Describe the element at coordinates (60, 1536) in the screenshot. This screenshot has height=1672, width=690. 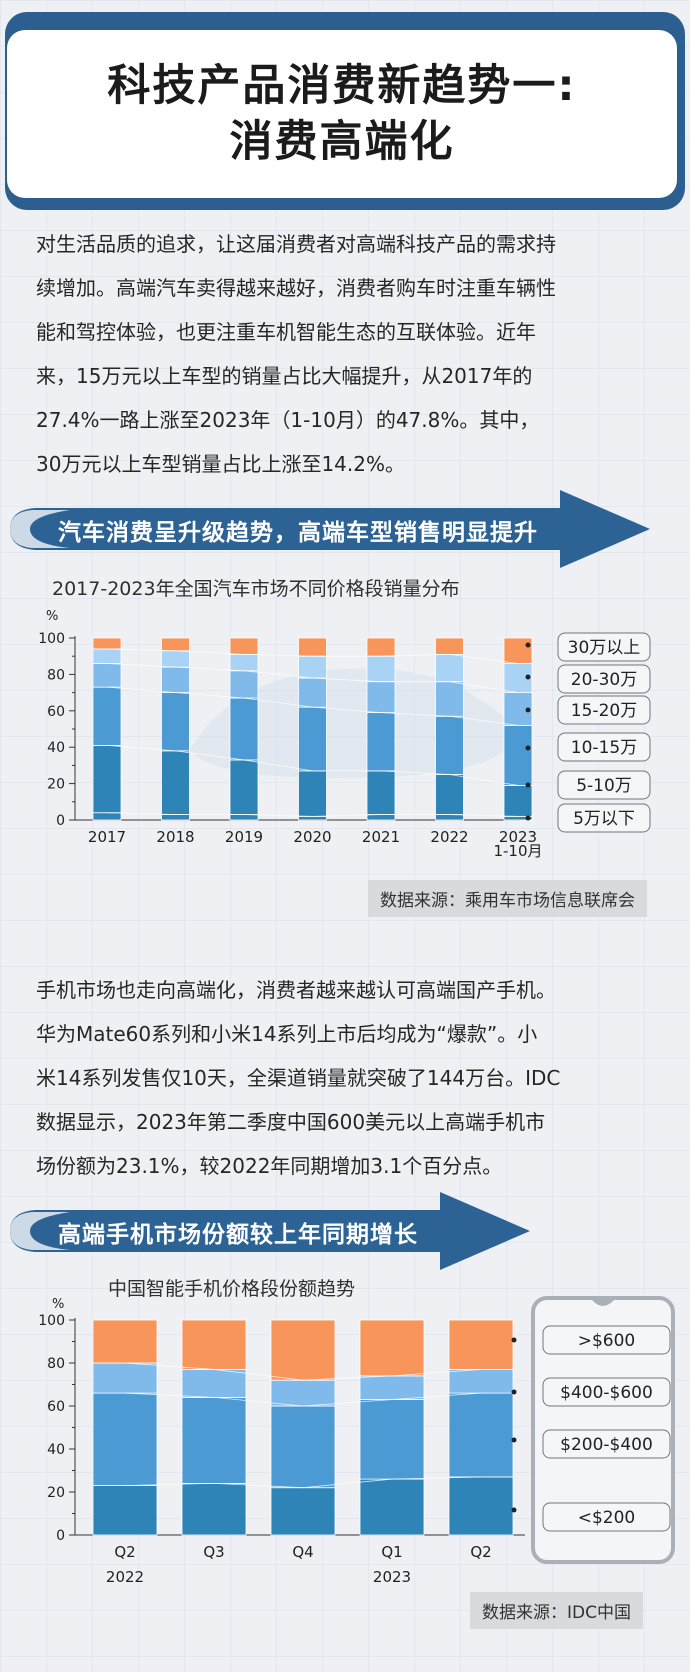
I see `y-axis-tick-label: 0` at that location.